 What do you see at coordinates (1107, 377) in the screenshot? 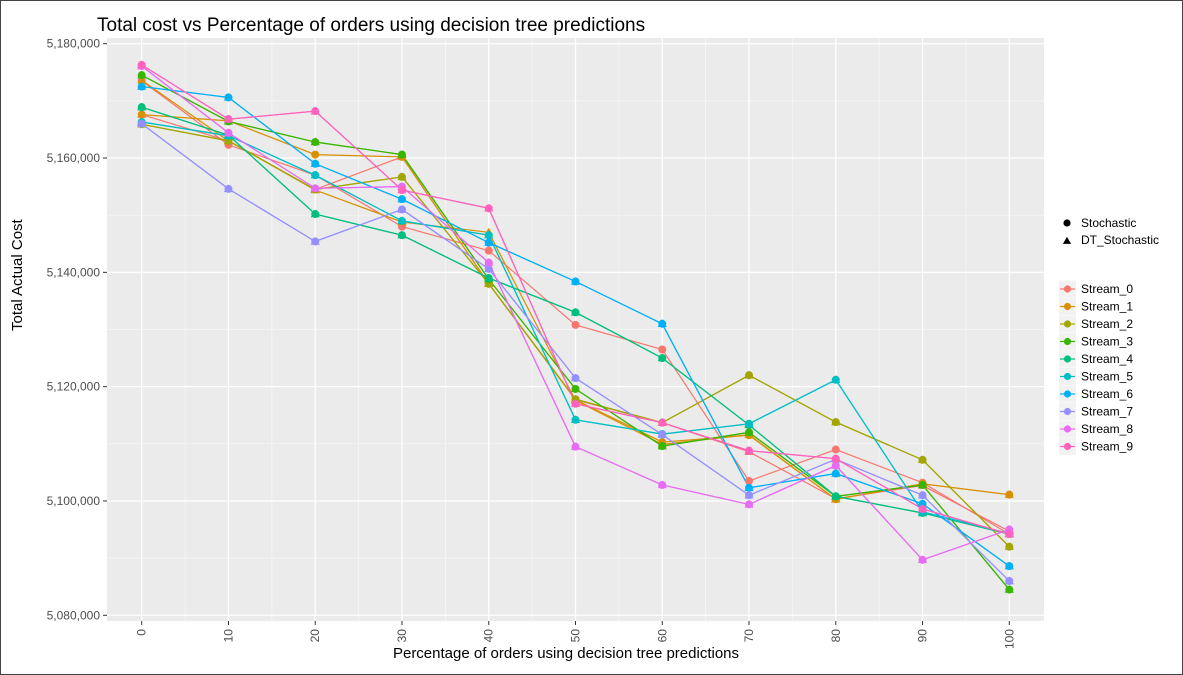
I see `legend-label: Stream_5` at bounding box center [1107, 377].